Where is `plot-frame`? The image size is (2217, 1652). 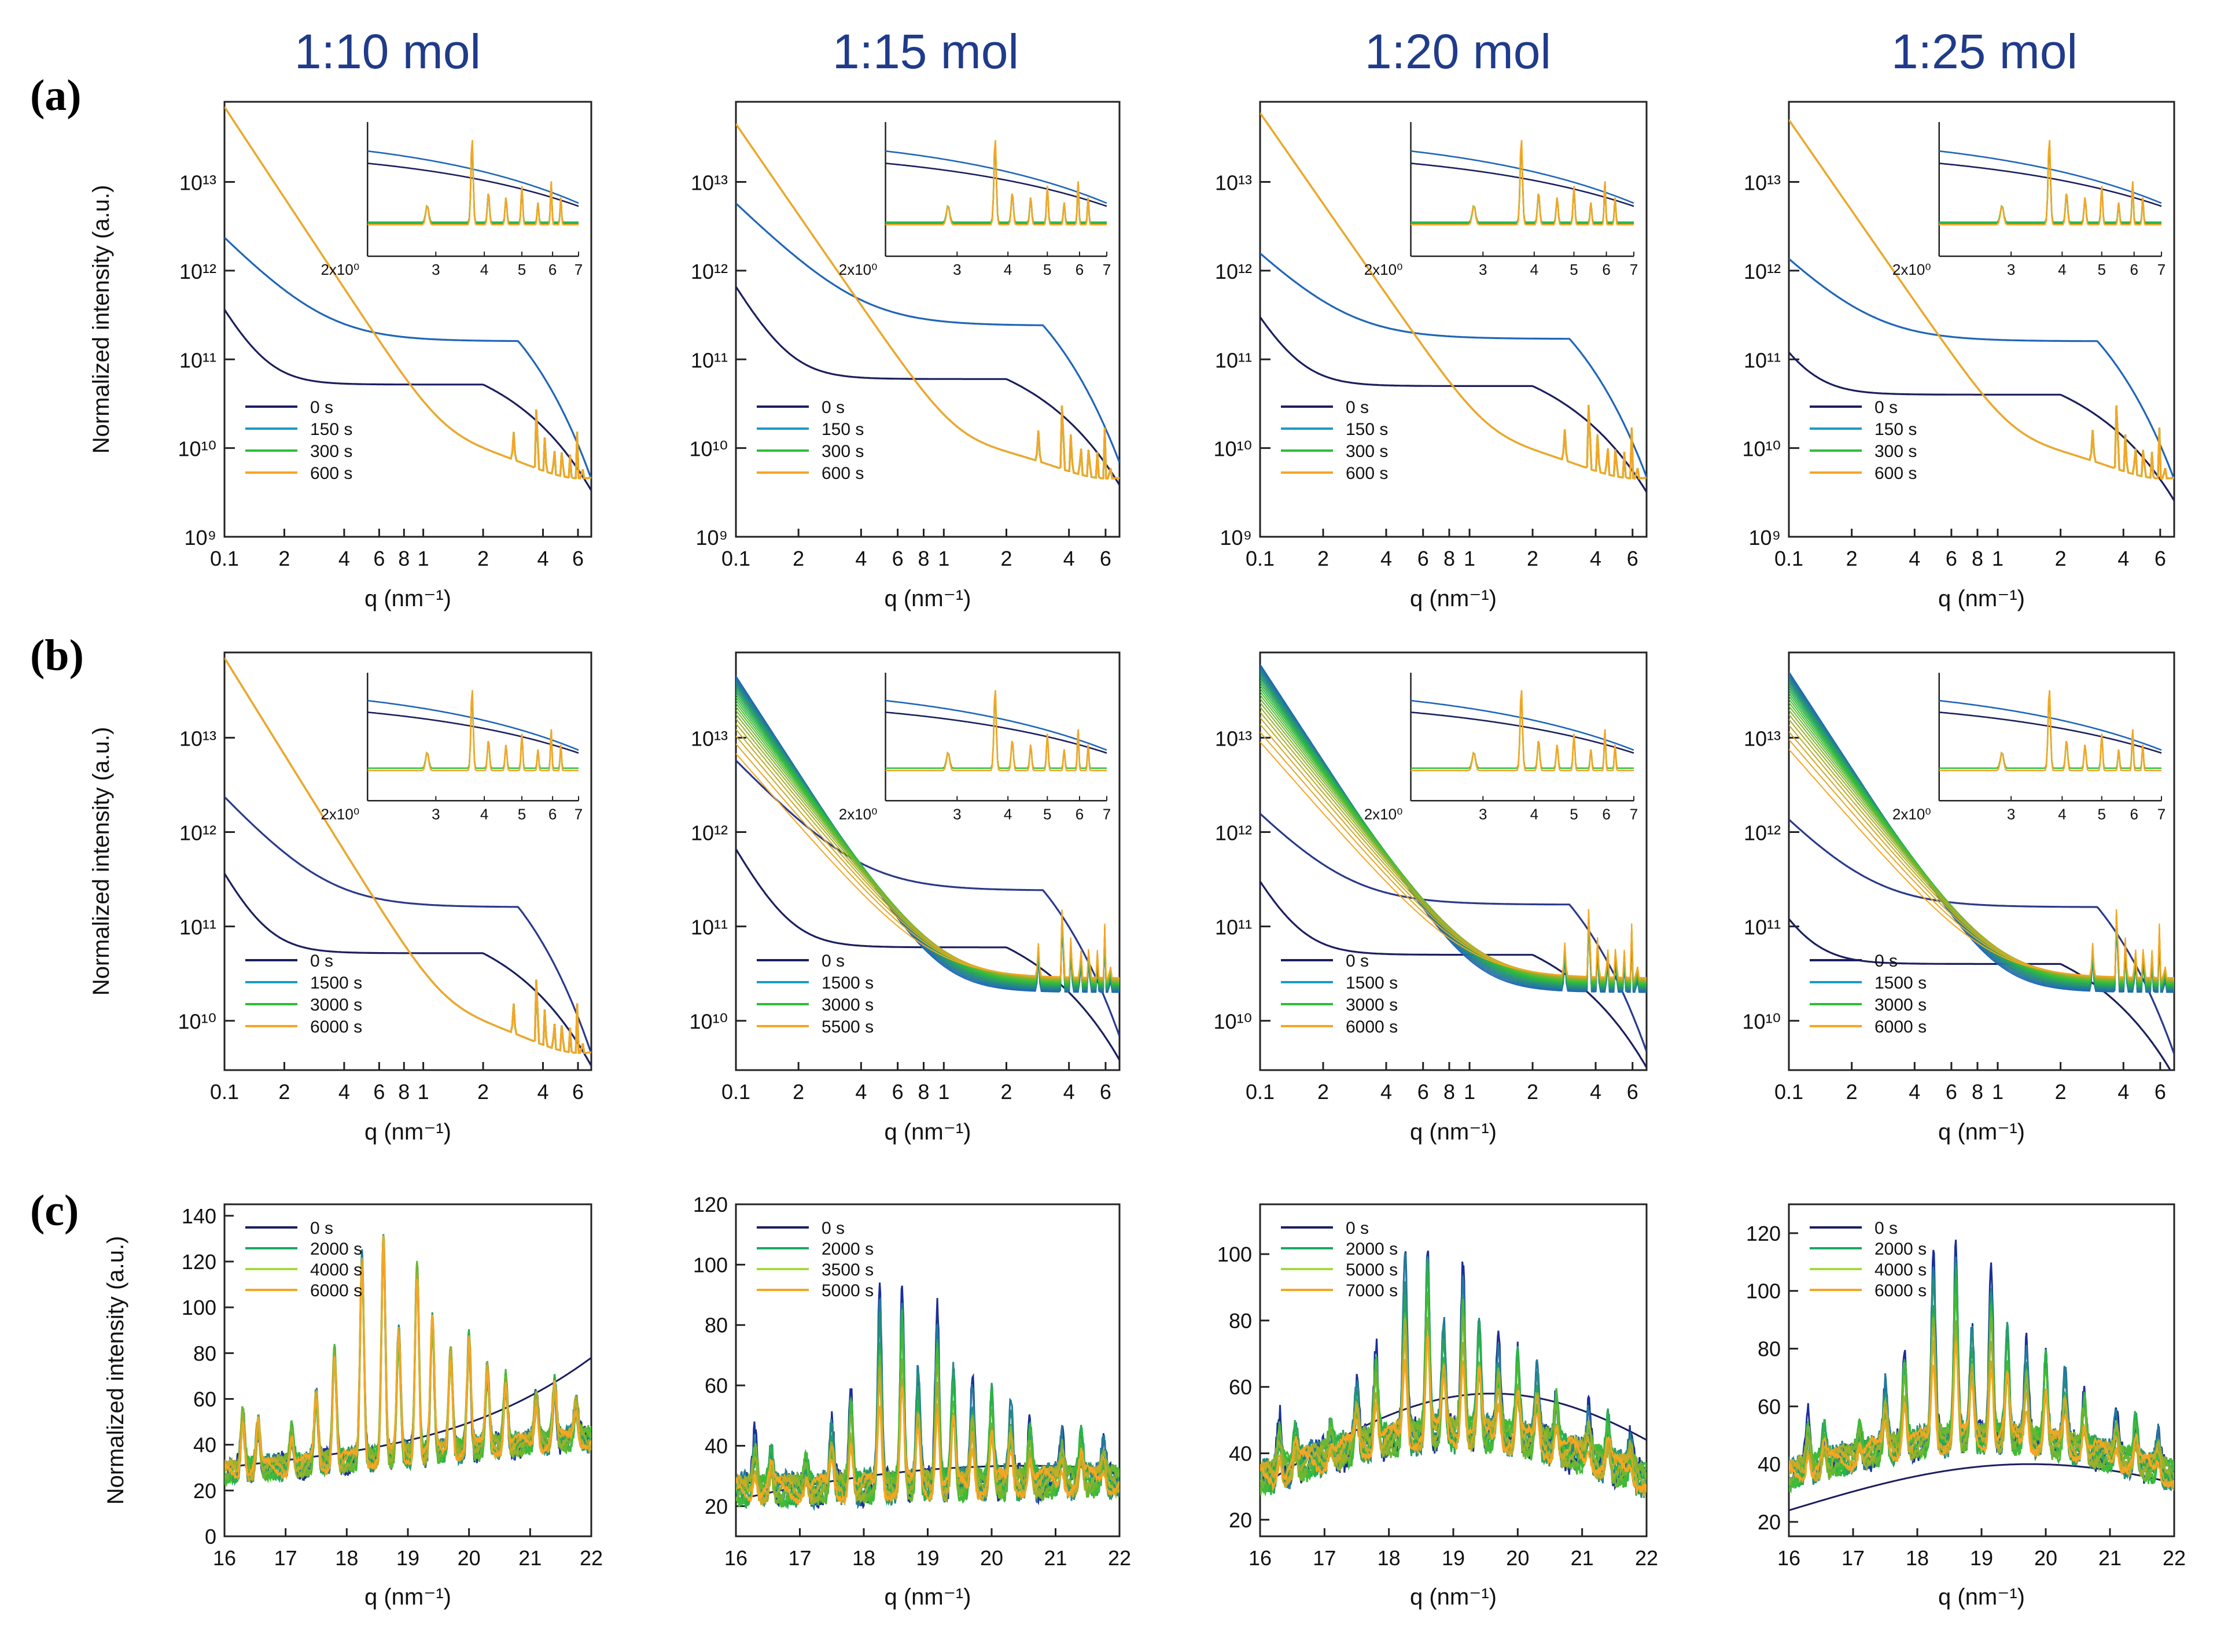 plot-frame is located at coordinates (1454, 320).